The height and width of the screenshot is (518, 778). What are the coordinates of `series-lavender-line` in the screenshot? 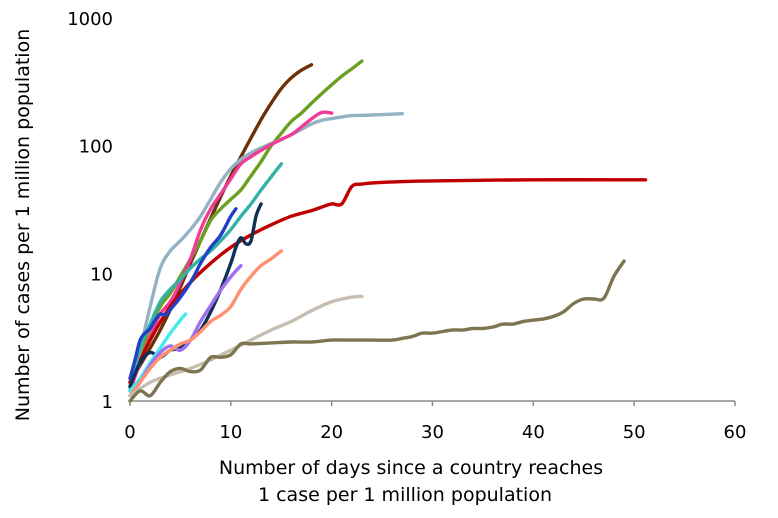 It's located at (185, 330).